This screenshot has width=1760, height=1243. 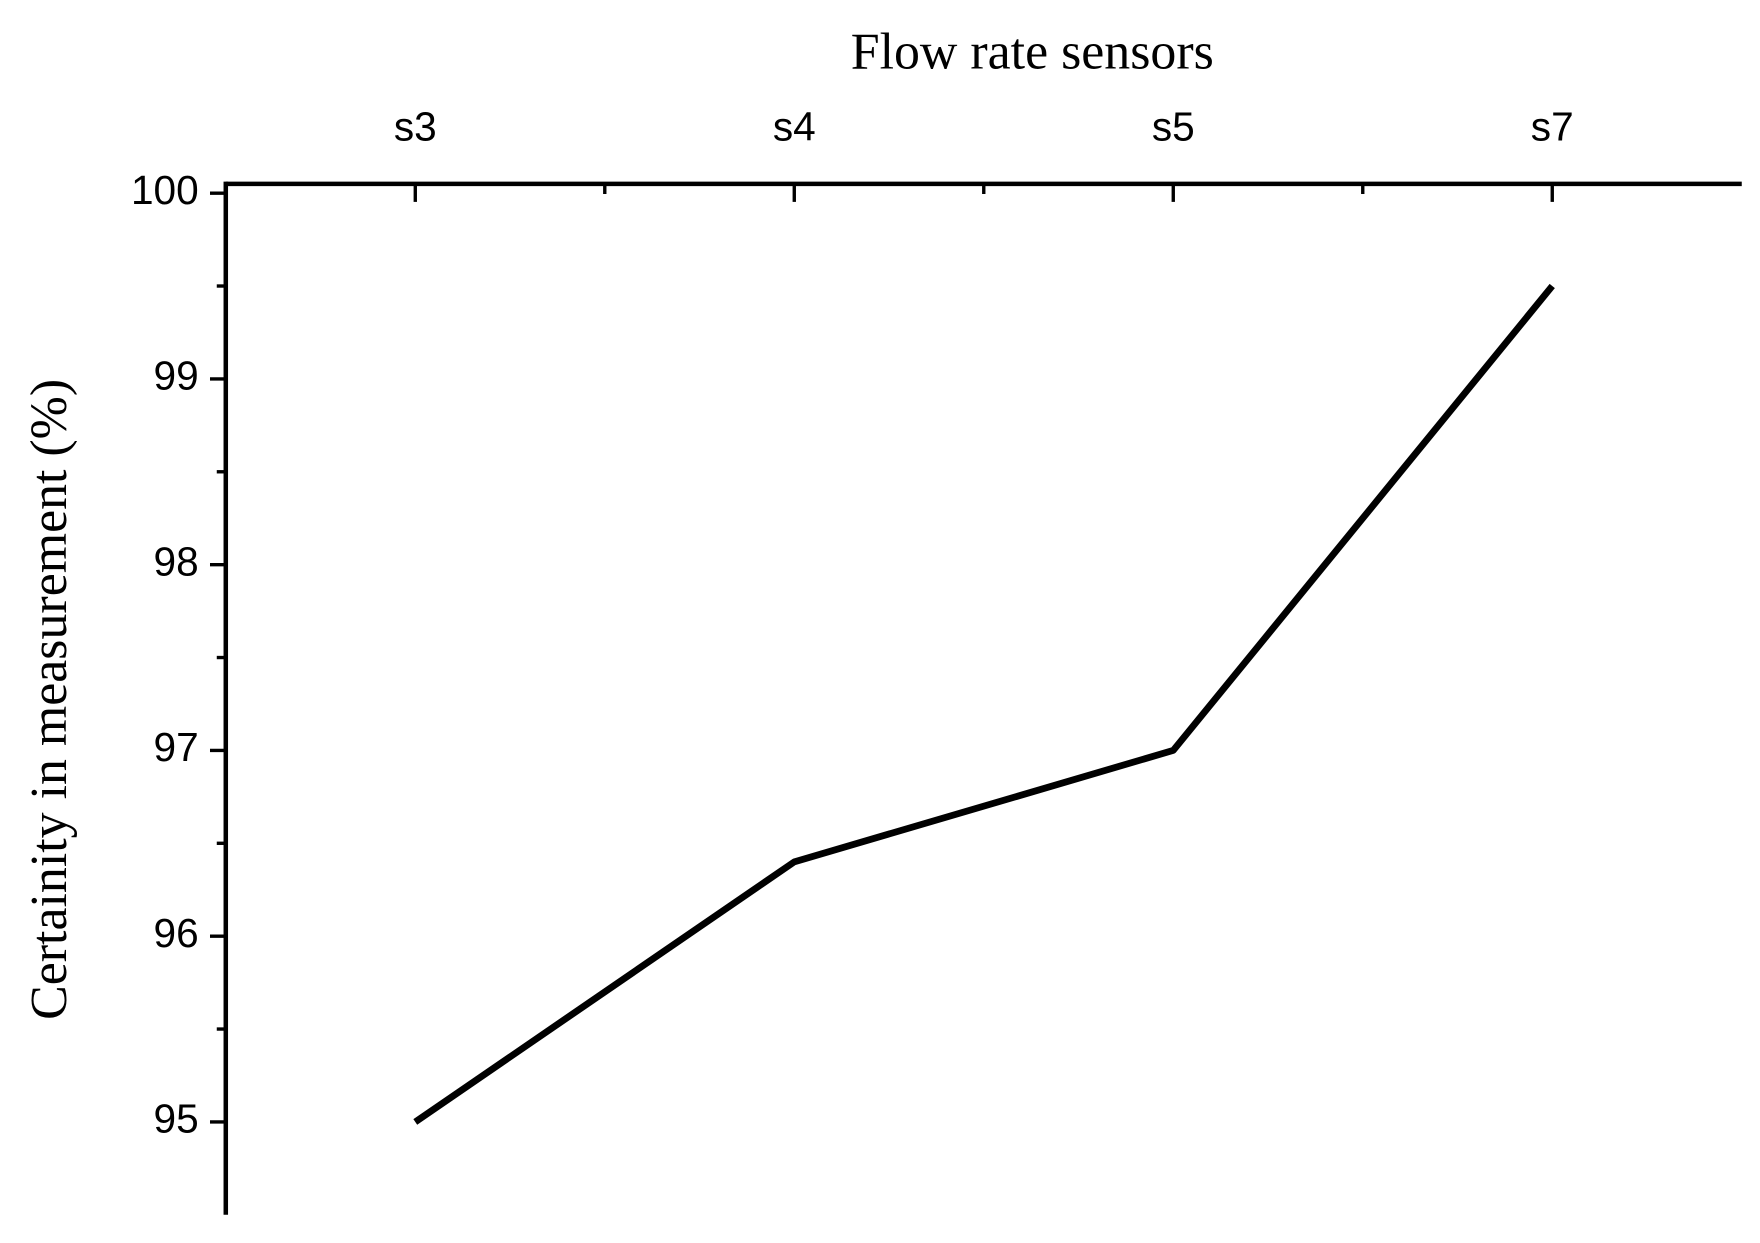 What do you see at coordinates (176, 561) in the screenshot?
I see `y-tick-label: 98` at bounding box center [176, 561].